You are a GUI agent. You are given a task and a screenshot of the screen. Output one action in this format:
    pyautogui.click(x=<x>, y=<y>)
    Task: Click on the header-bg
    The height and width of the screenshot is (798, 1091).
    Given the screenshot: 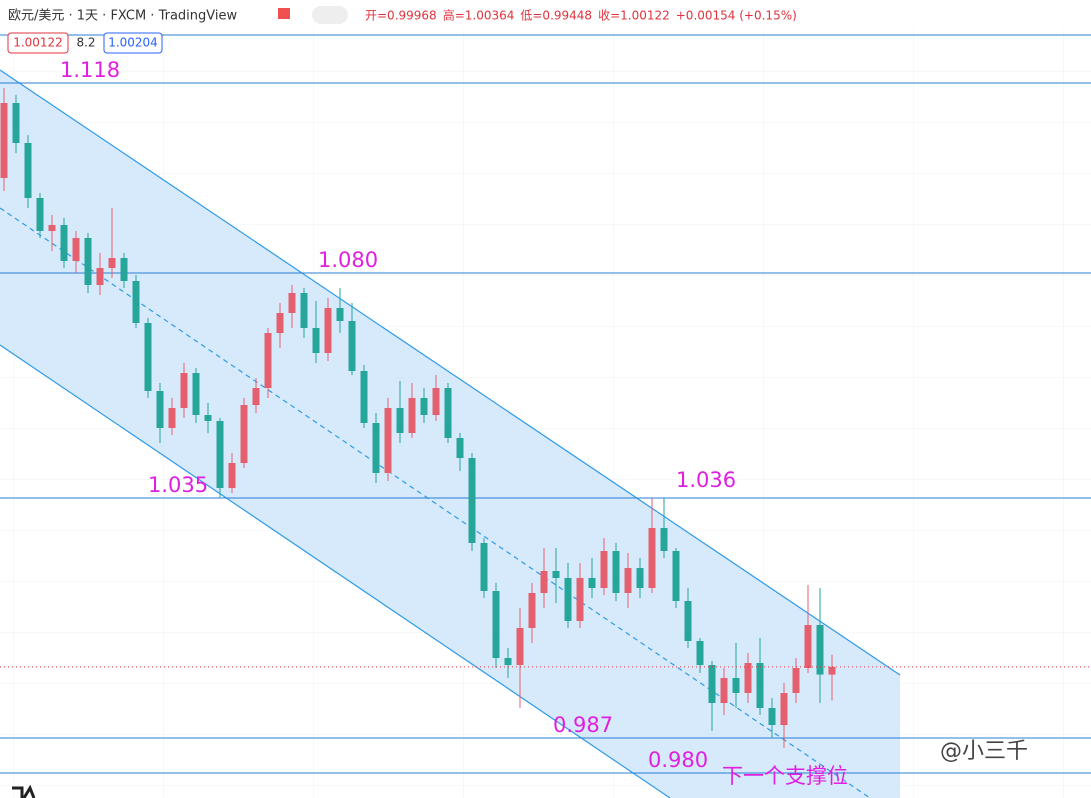 What is the action you would take?
    pyautogui.click(x=545, y=15)
    